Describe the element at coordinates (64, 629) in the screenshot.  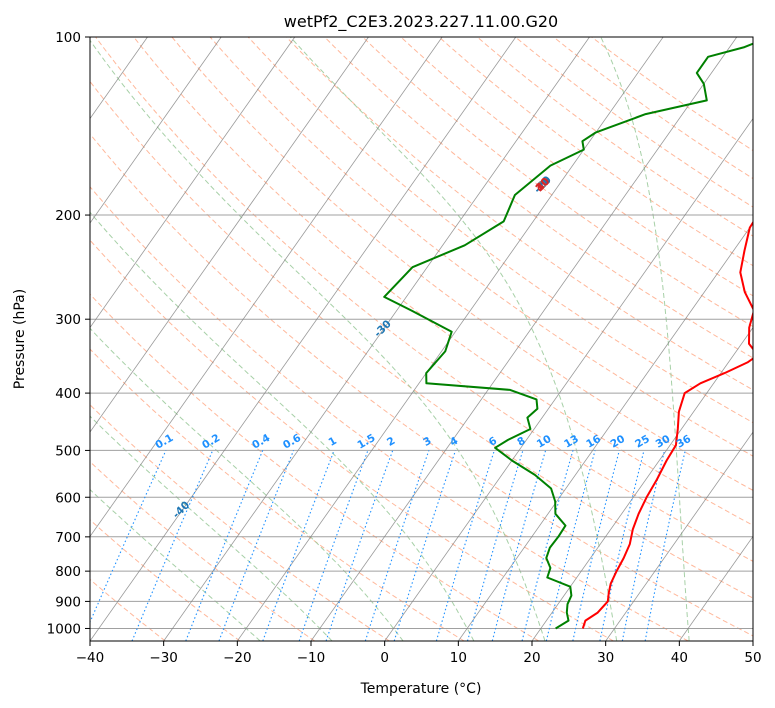
I see `y-tick-label: 1000` at that location.